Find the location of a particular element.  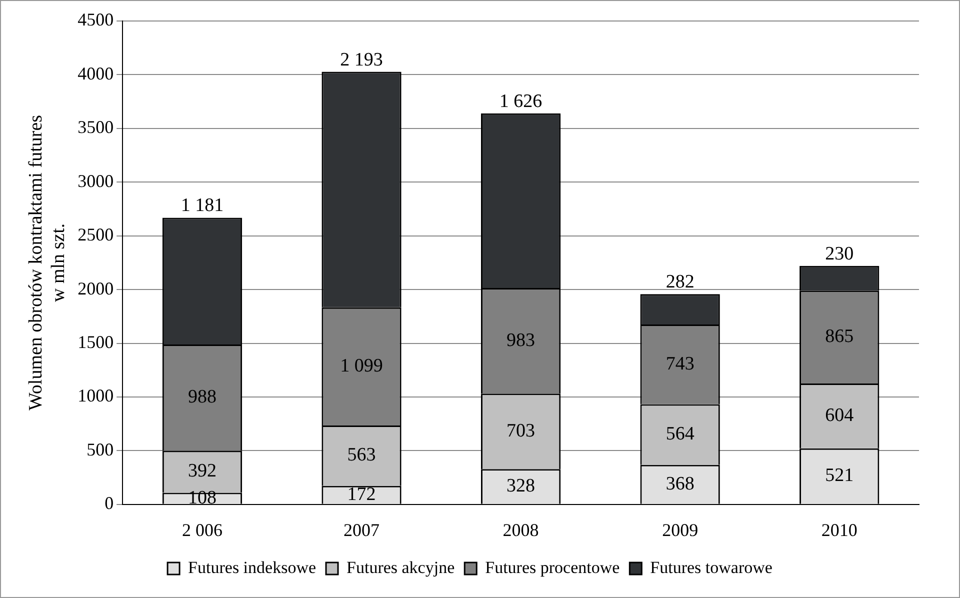

data-label: 564 is located at coordinates (680, 434).